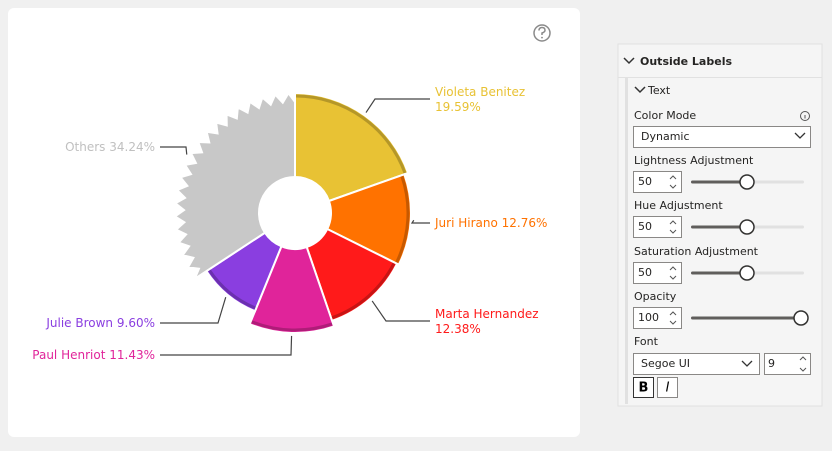 The image size is (832, 451). Describe the element at coordinates (646, 341) in the screenshot. I see `field-label: Font` at that location.